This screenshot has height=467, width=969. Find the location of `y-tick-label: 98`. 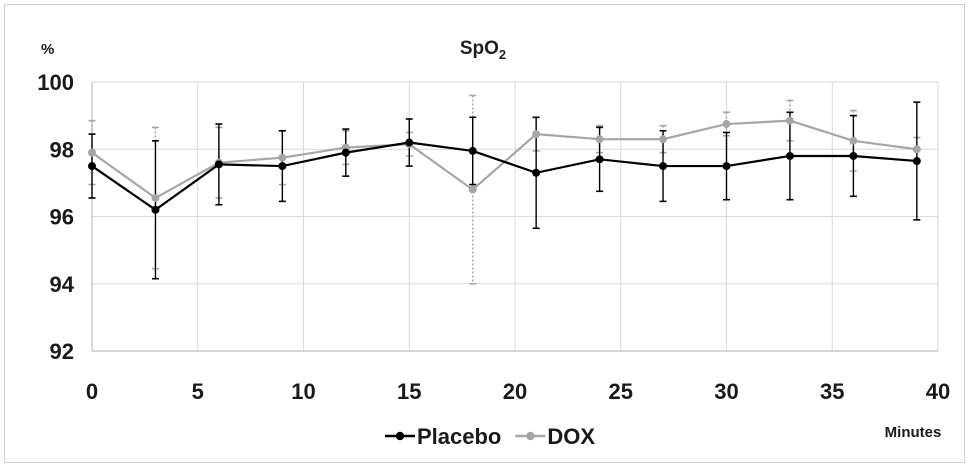

y-tick-label: 98 is located at coordinates (62, 149).